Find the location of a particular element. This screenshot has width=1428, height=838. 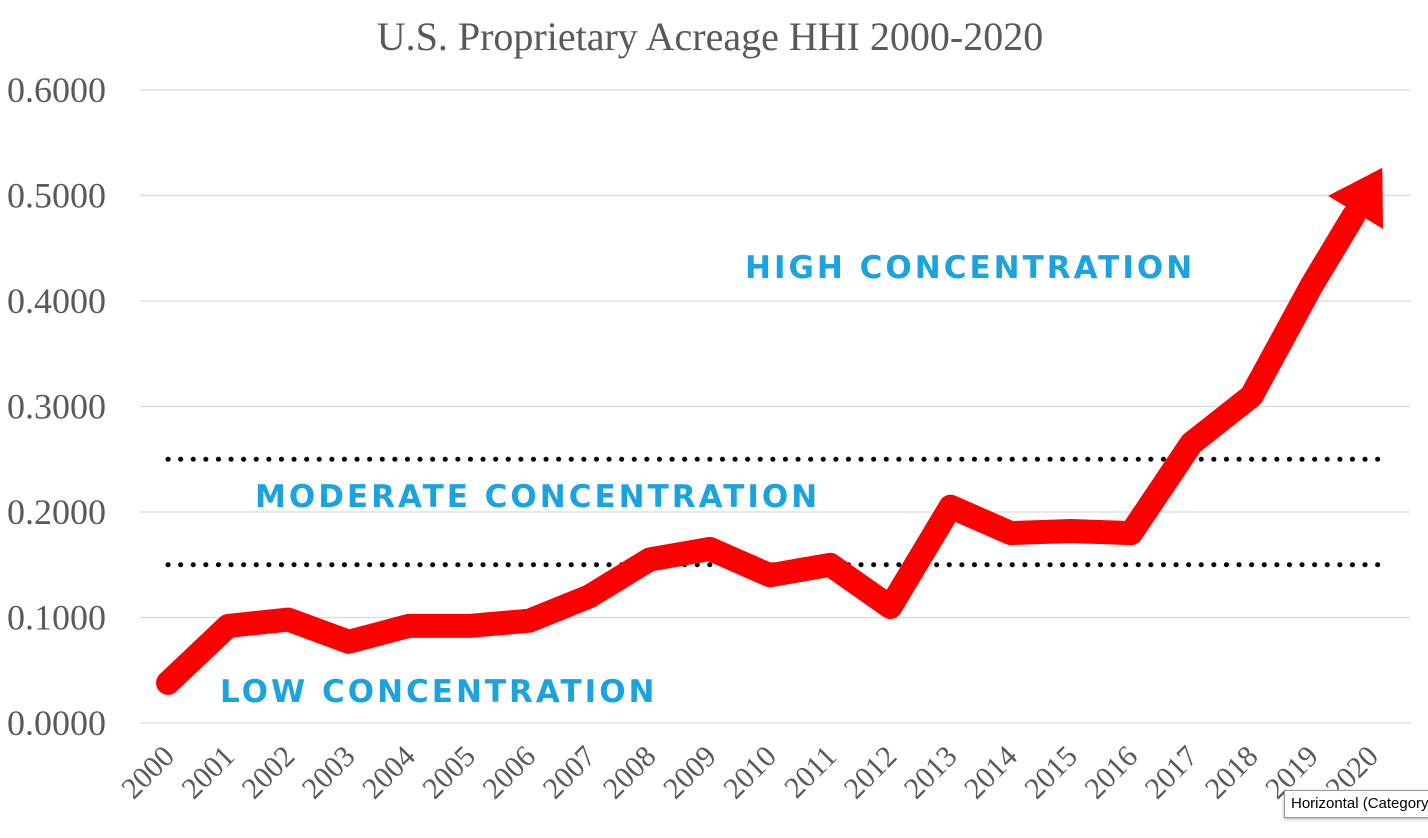

x-tick-label: 2004 is located at coordinates (389, 773).